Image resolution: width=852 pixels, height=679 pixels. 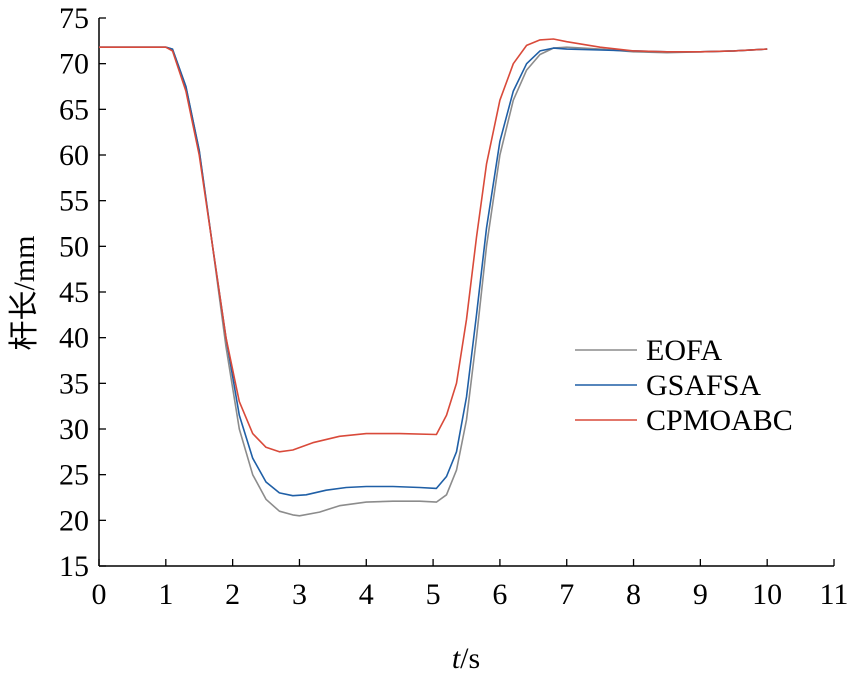 I want to click on y-tick-label: 75, so click(x=74, y=18).